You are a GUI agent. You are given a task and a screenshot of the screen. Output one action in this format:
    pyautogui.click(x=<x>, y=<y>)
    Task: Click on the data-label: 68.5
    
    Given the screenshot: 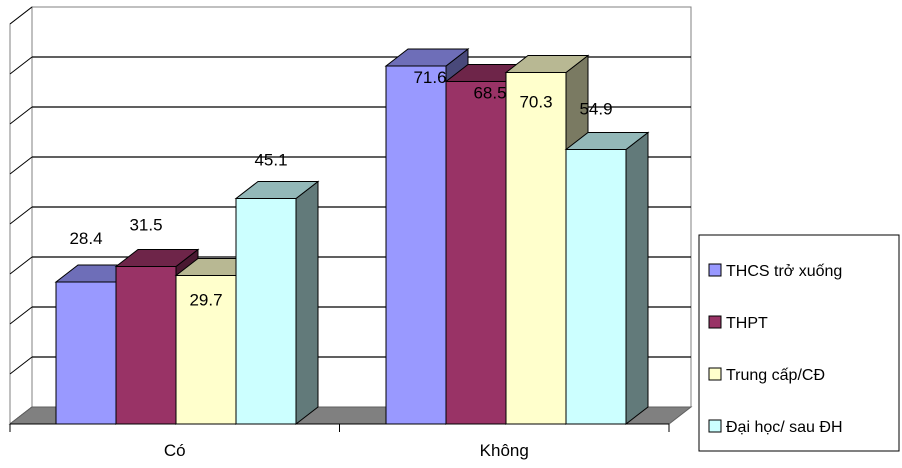 What is the action you would take?
    pyautogui.click(x=489, y=93)
    